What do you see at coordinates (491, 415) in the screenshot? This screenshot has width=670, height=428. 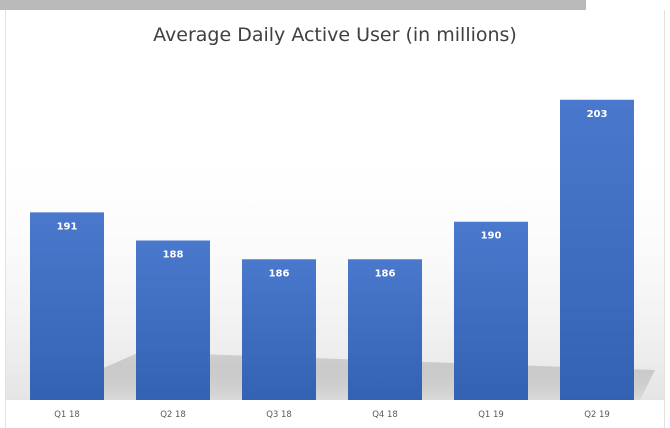 I see `x-tick-label: Q1 19` at bounding box center [491, 415].